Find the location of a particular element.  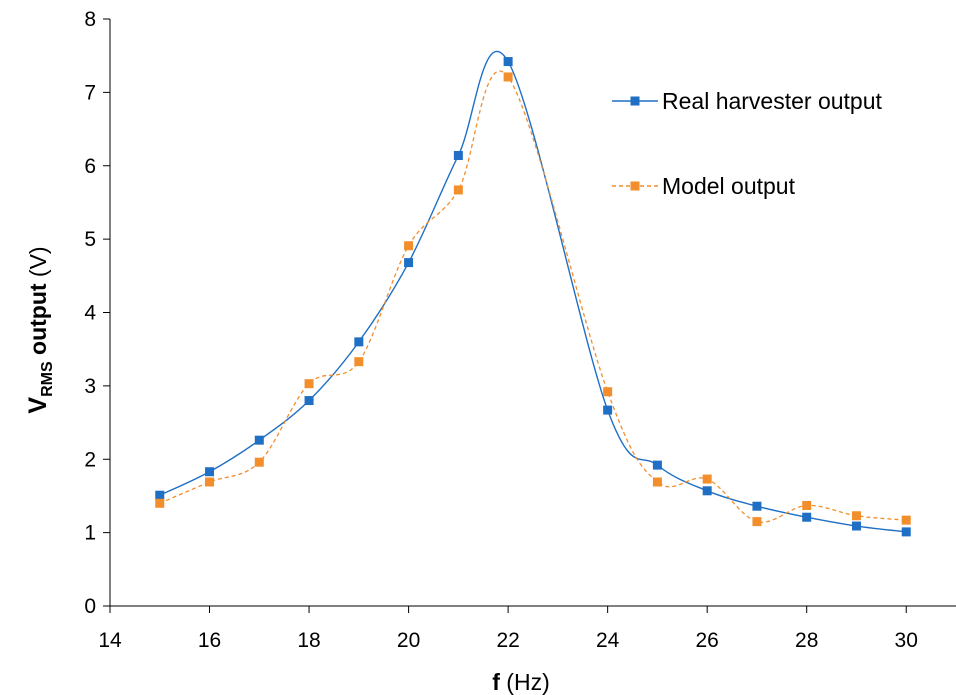

legend-label: Real harvester output is located at coordinates (772, 101).